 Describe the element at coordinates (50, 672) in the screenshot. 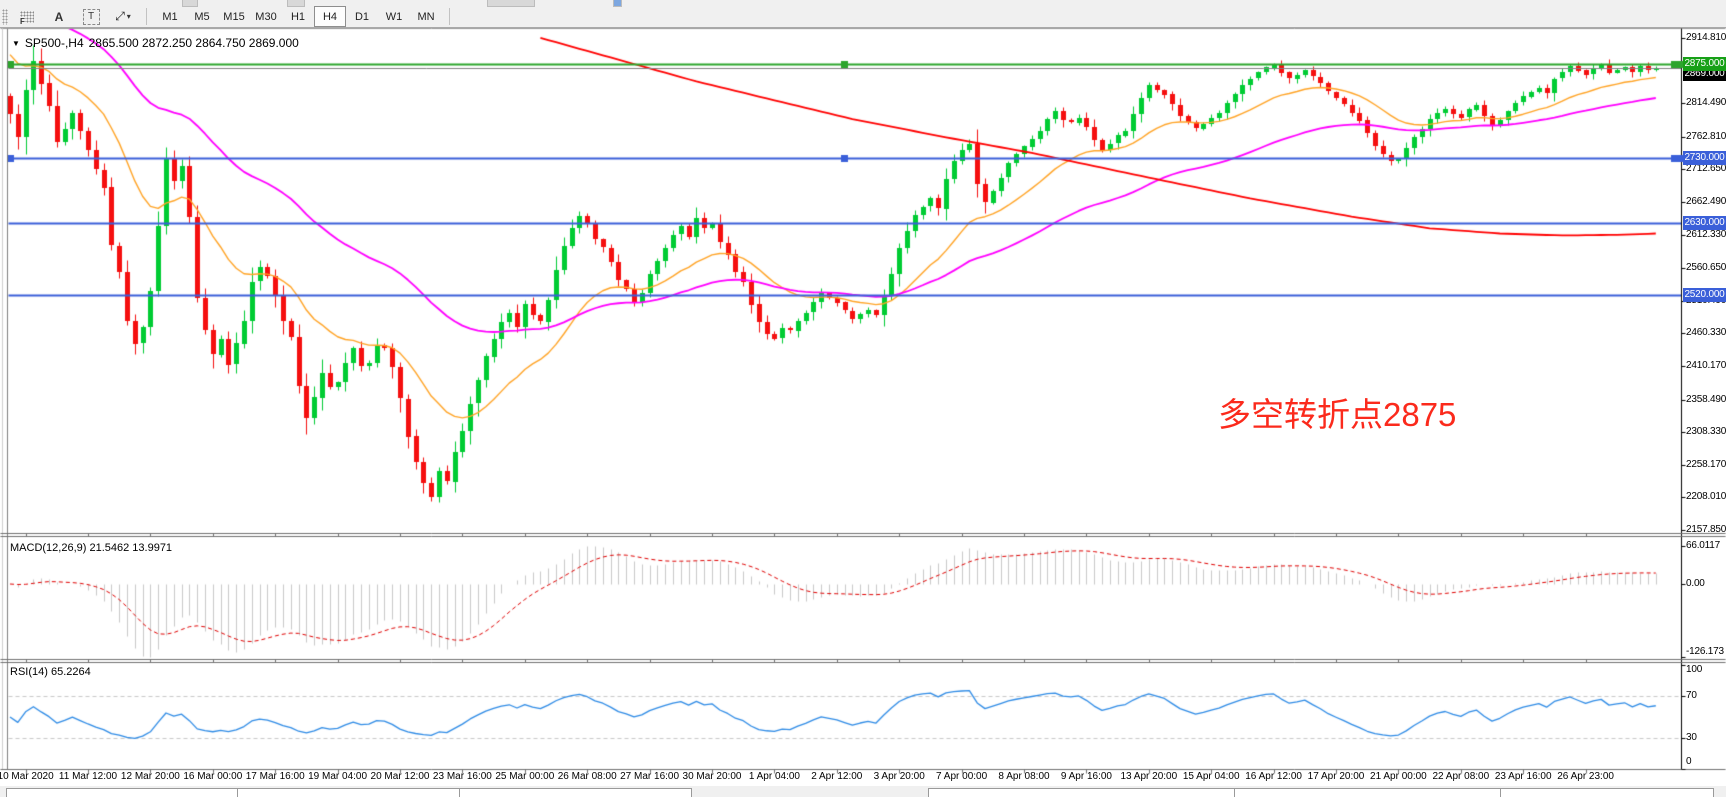

I see `rsi-label: RSI(14) 65.2264` at that location.